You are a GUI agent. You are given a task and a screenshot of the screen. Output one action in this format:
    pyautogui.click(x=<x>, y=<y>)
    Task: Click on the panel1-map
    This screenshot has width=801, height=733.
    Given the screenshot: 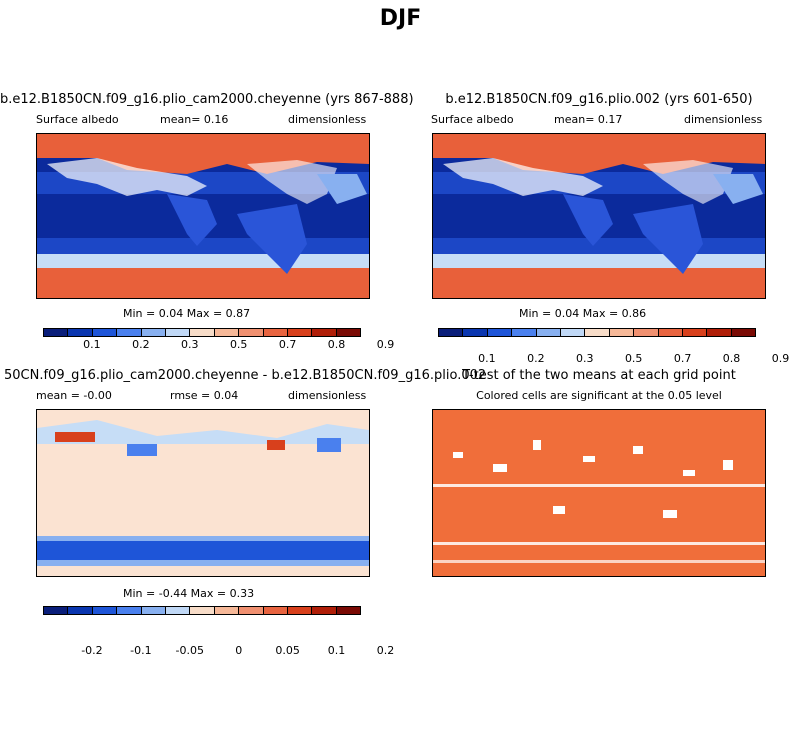 What is the action you would take?
    pyautogui.click(x=203, y=216)
    